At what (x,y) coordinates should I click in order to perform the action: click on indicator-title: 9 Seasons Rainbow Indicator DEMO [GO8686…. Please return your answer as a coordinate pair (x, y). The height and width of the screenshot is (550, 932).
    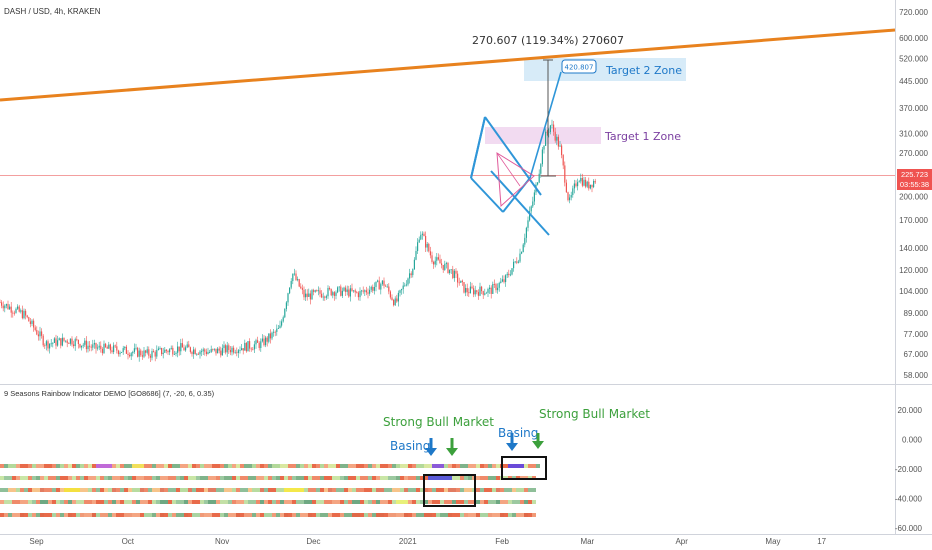
    Looking at the image, I should click on (109, 393).